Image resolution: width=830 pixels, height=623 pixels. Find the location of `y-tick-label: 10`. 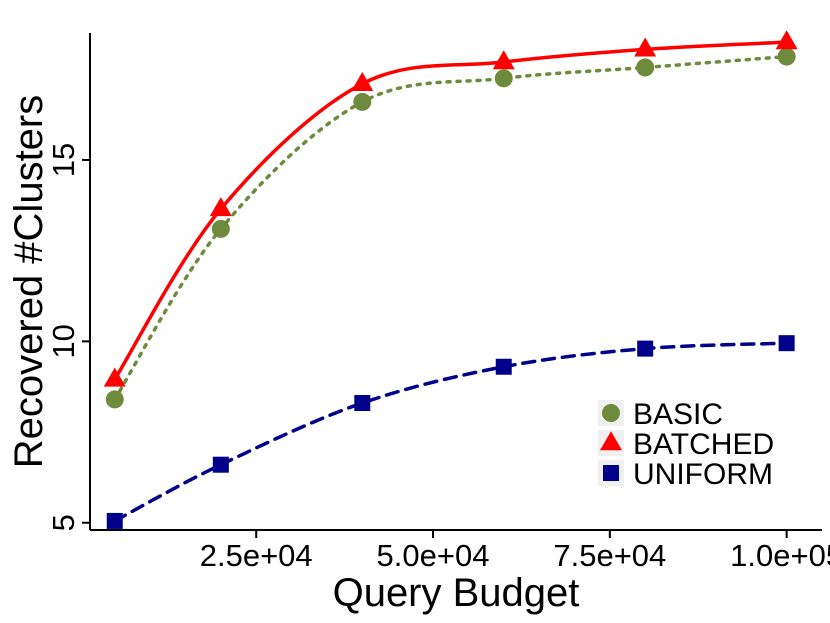

y-tick-label: 10 is located at coordinates (63, 341).